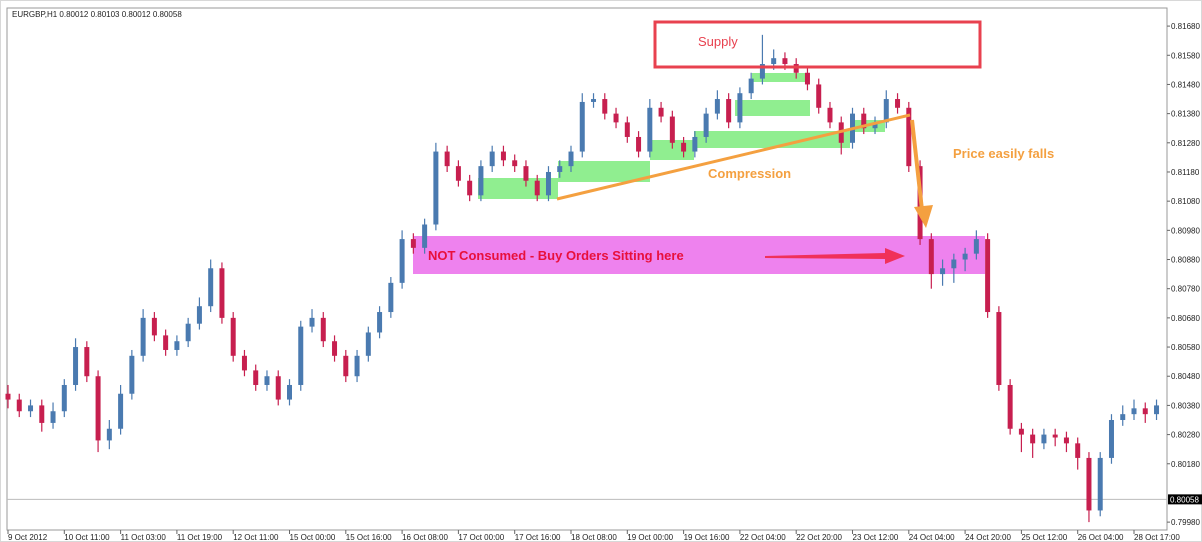 The width and height of the screenshot is (1202, 542). What do you see at coordinates (1185, 55) in the screenshot?
I see `y-tick-label: 0.81580` at bounding box center [1185, 55].